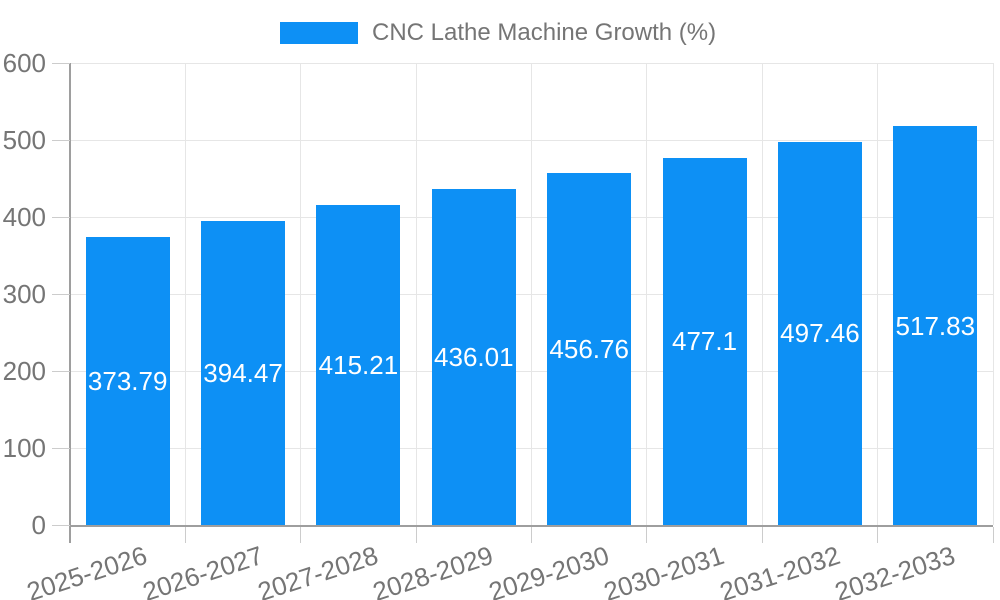 This screenshot has width=1000, height=600. Describe the element at coordinates (779, 570) in the screenshot. I see `x-axis-label: 2031-2032` at that location.